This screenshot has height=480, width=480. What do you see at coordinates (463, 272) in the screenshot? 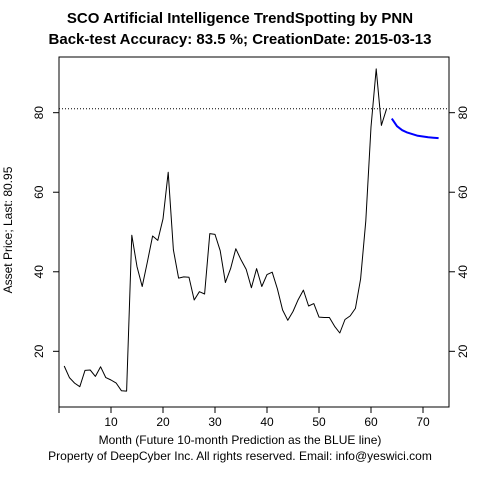
I see `y-tick-label-right: 40` at bounding box center [463, 272].